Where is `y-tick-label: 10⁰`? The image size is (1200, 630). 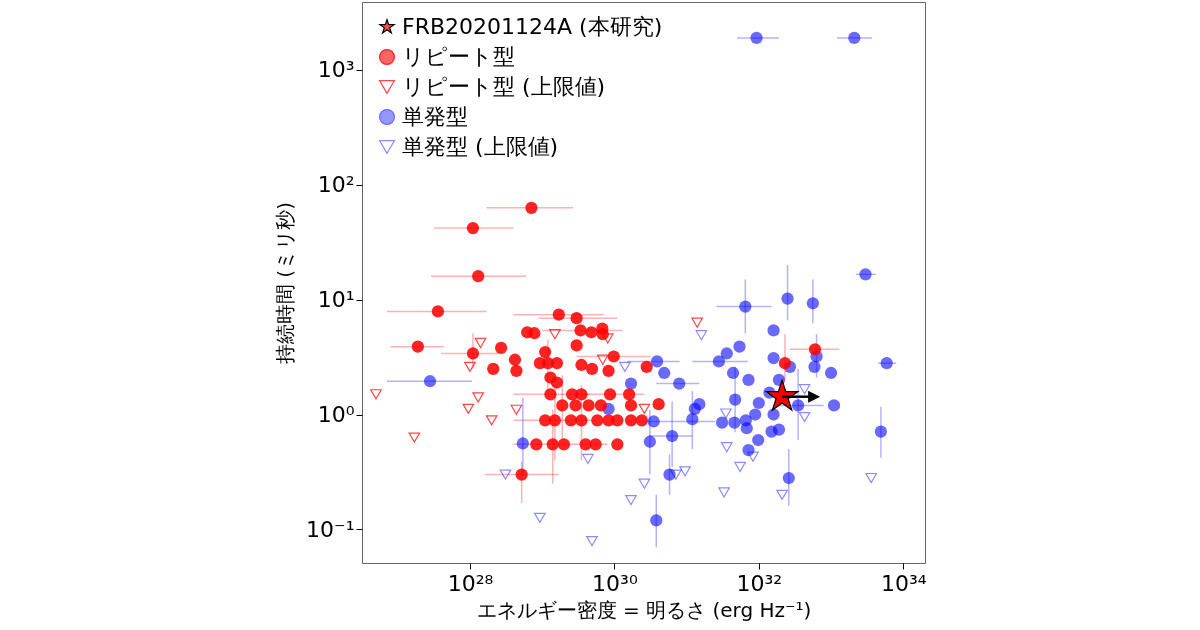 y-tick-label: 10⁰ is located at coordinates (336, 415).